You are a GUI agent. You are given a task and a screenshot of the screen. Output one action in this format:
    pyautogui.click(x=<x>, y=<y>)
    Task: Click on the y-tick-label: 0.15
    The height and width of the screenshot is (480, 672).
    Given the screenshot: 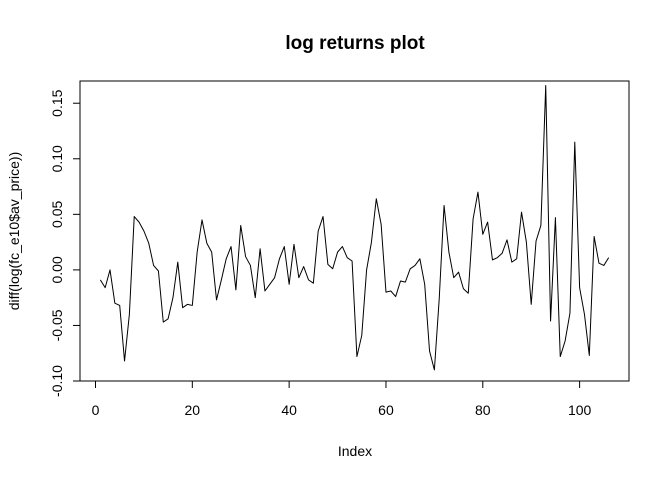 What is the action you would take?
    pyautogui.click(x=57, y=102)
    